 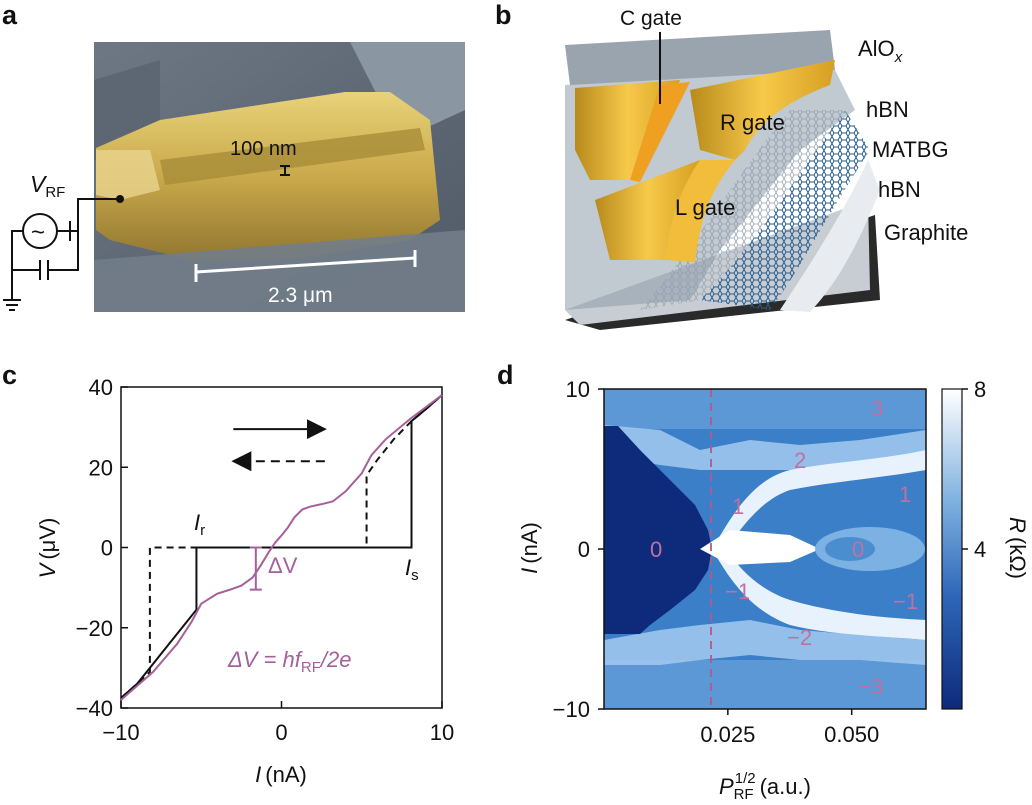 I want to click on chart-d-ylabel: I(nA), so click(x=529, y=548).